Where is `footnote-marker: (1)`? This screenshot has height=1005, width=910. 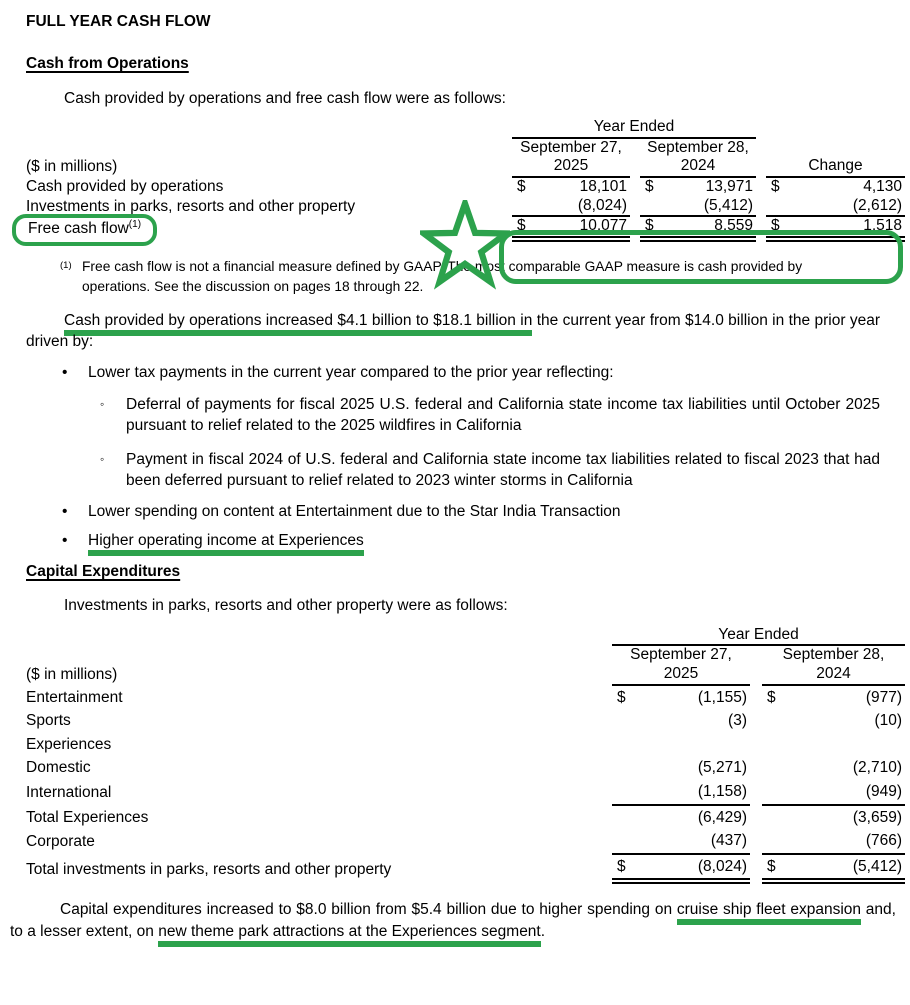
footnote-marker: (1) is located at coordinates (66, 265).